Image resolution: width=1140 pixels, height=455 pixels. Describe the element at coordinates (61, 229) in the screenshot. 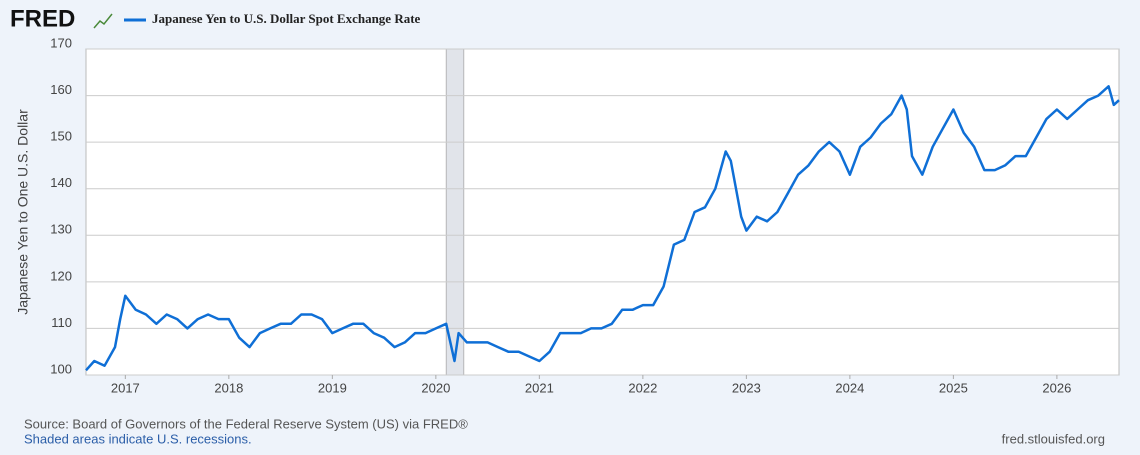

I see `y-tick-label: 130` at that location.